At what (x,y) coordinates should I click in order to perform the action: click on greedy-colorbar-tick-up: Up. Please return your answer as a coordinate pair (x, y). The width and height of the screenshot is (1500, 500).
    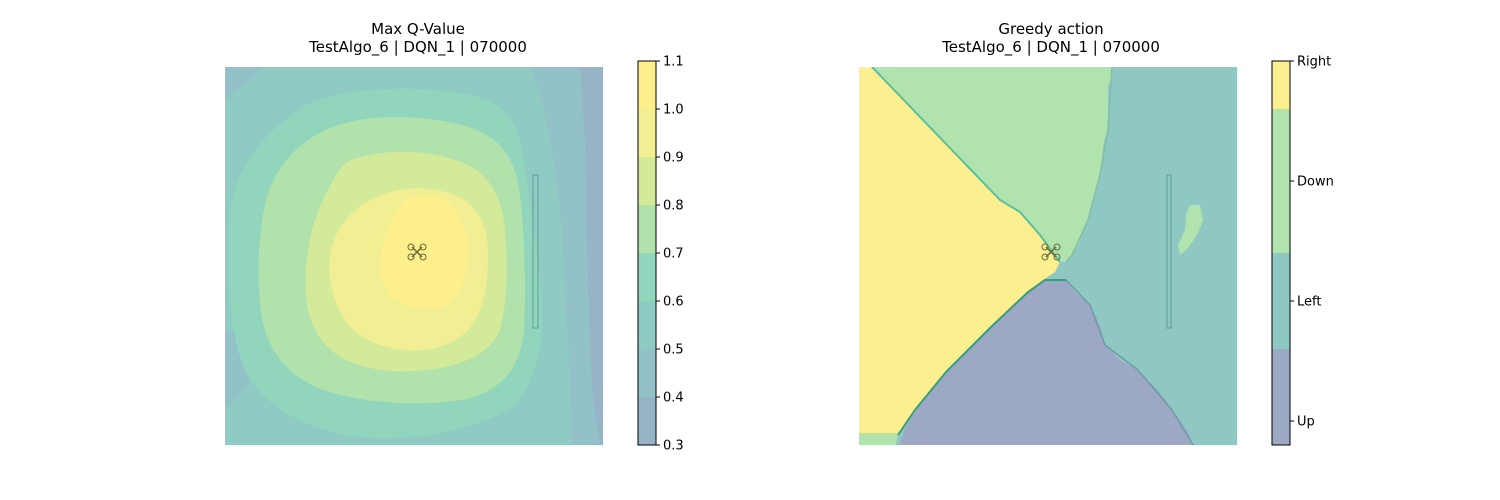
    Looking at the image, I should click on (1306, 422).